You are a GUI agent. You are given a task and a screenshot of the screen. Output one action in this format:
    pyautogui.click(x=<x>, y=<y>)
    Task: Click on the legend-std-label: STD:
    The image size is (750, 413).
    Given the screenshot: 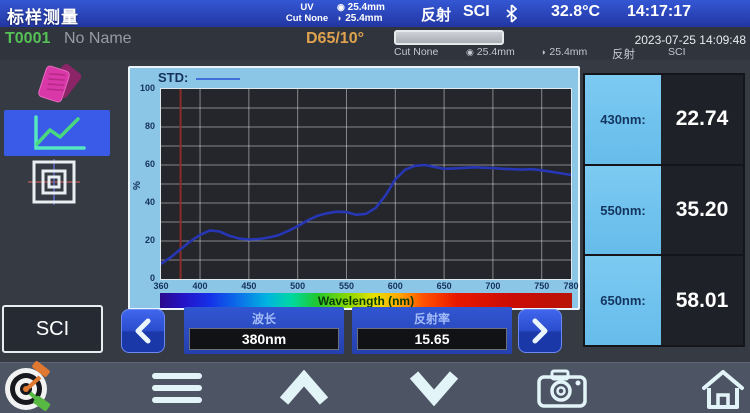 What is the action you would take?
    pyautogui.click(x=173, y=77)
    